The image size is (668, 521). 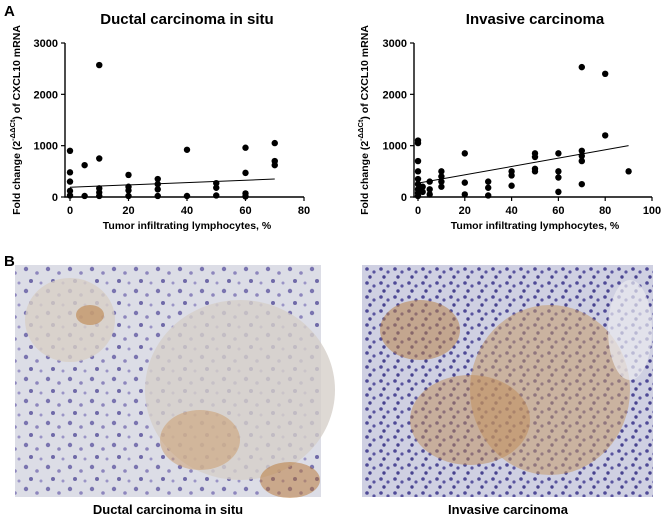 I want to click on y-tick-label: 1000, so click(x=395, y=147).